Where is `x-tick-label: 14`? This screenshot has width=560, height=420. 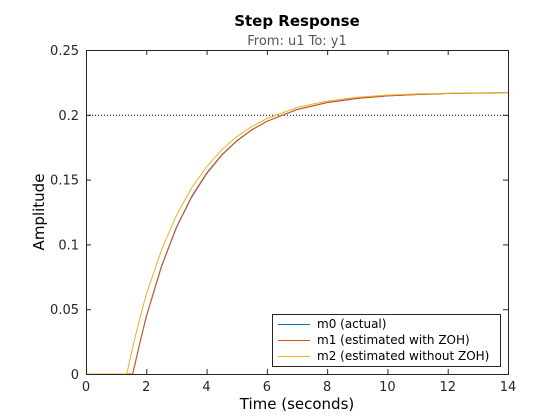 x-tick-label: 14 is located at coordinates (508, 387).